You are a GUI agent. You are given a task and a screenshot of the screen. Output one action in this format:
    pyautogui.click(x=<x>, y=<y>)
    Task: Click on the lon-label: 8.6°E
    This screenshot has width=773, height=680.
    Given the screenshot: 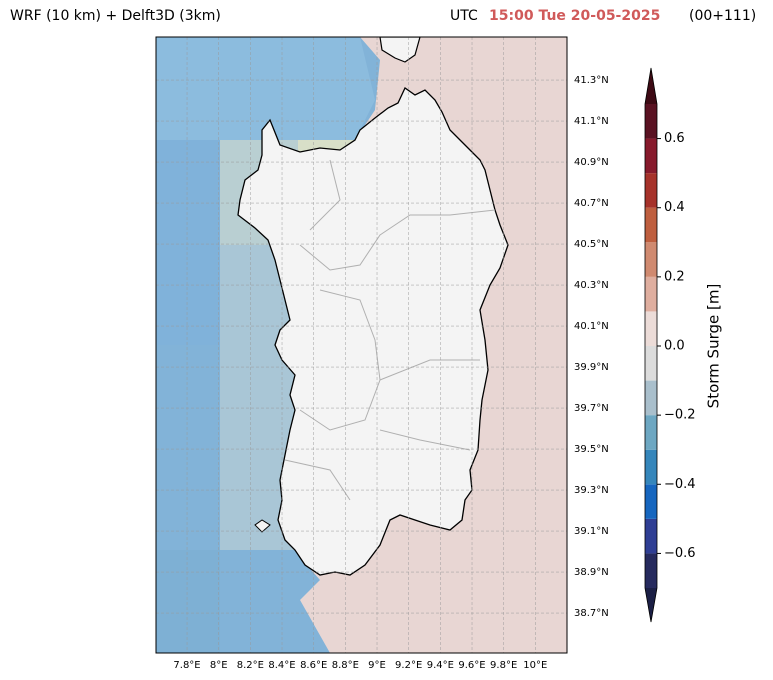 What is the action you would take?
    pyautogui.click(x=313, y=665)
    